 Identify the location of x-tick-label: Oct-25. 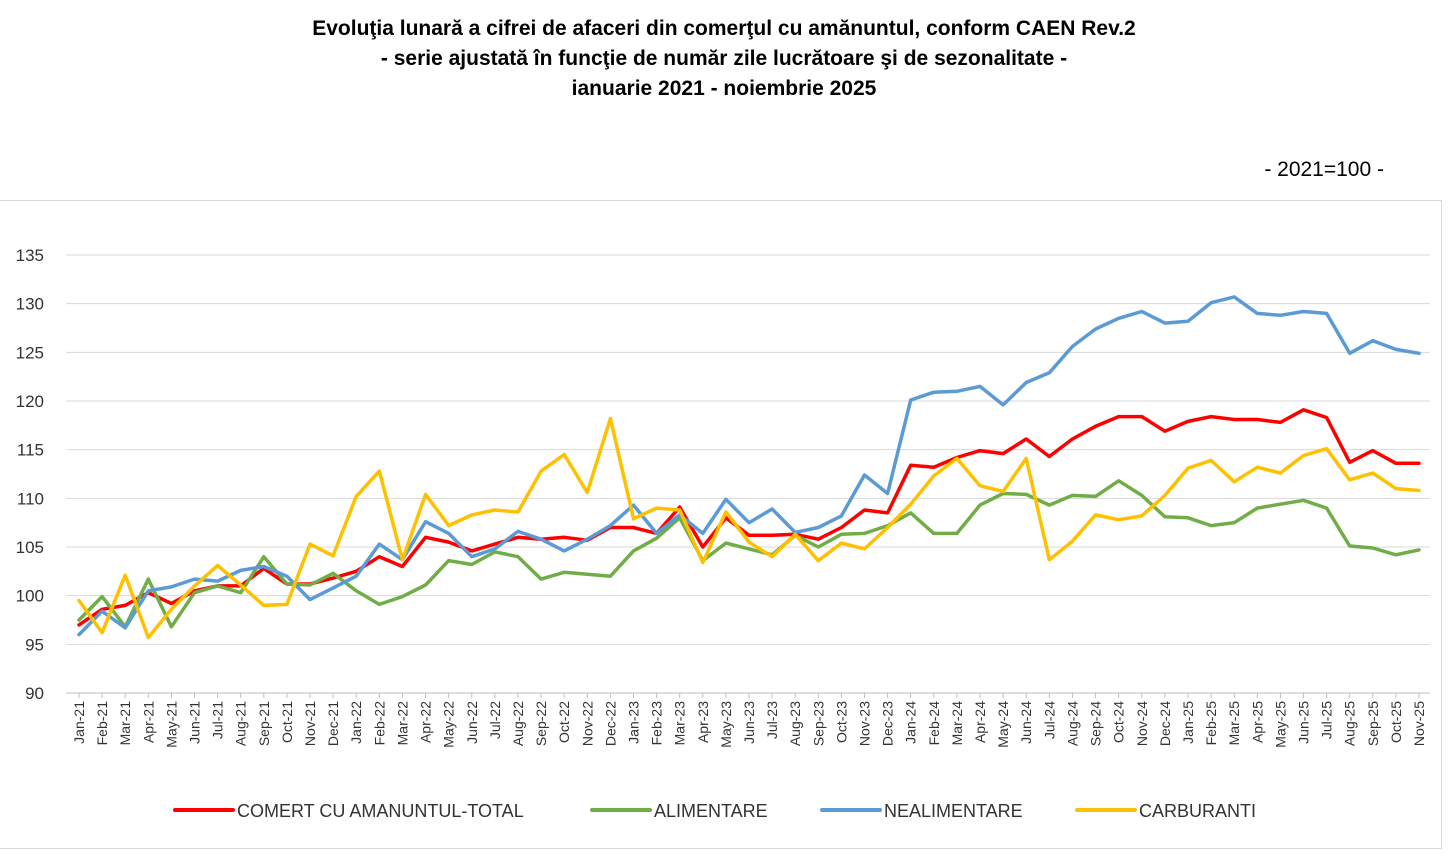
(1396, 722).